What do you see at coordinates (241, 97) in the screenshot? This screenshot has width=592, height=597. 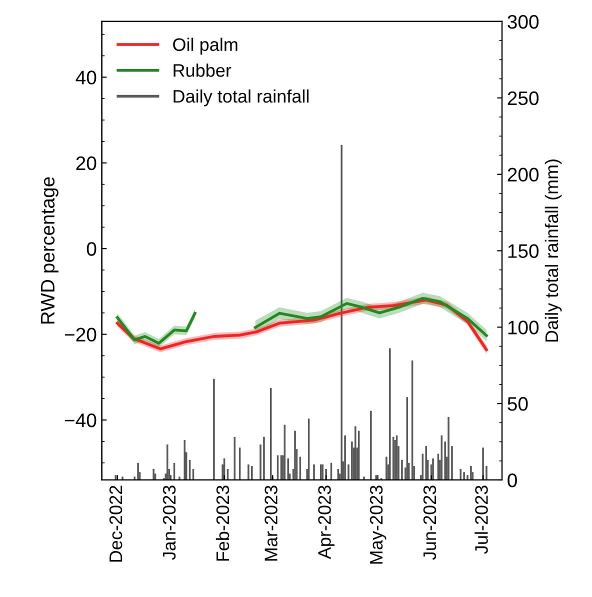 I see `legend-label: Daily total rainfall` at bounding box center [241, 97].